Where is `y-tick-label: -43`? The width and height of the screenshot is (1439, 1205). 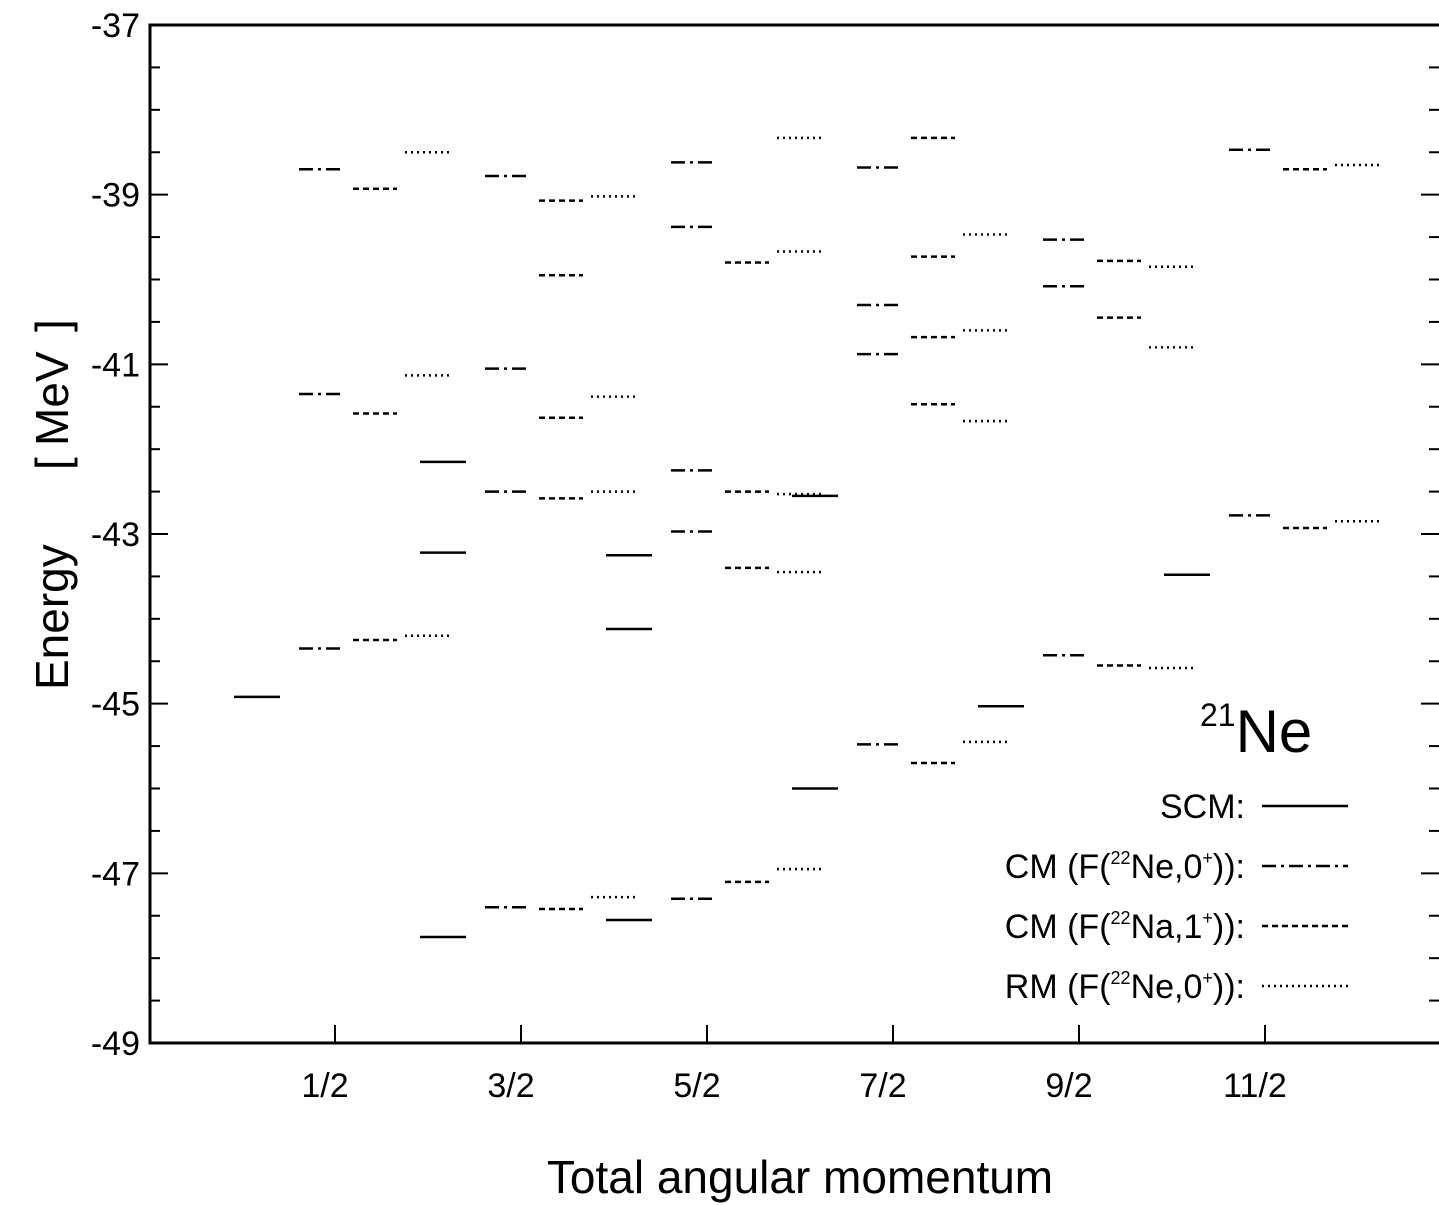
y-tick-label: -43 is located at coordinates (115, 535).